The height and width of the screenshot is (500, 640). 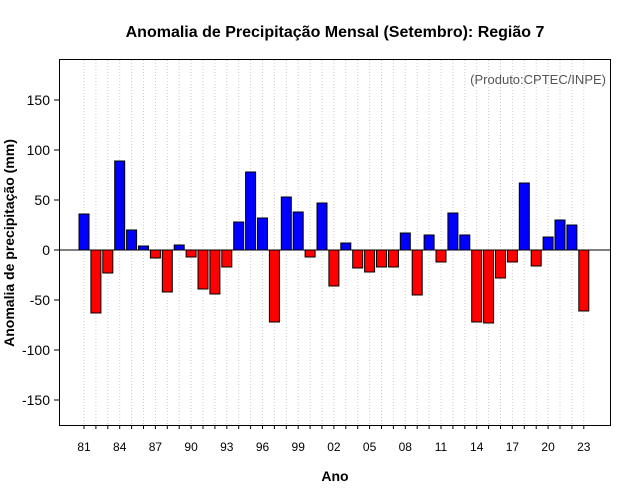 I want to click on x-axis: 81 84 87 90 93 96 99 02 05 08 11 14 17 20 23, so click(x=334, y=439).